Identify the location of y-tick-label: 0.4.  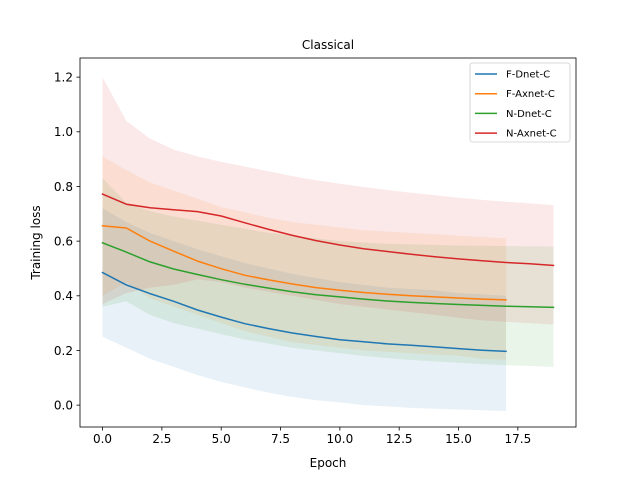
(63, 296).